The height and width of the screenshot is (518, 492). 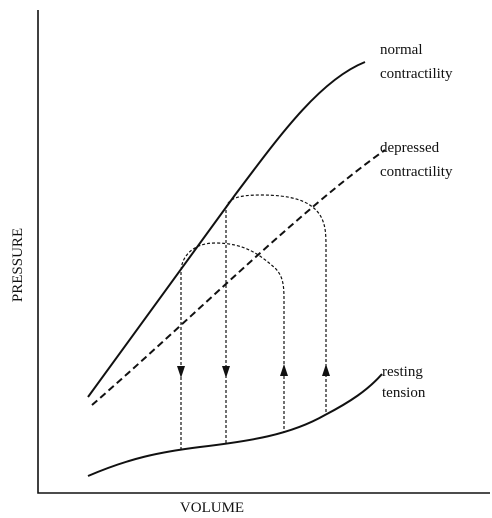 I want to click on y-axis-label: PRESSURE, so click(x=18, y=265).